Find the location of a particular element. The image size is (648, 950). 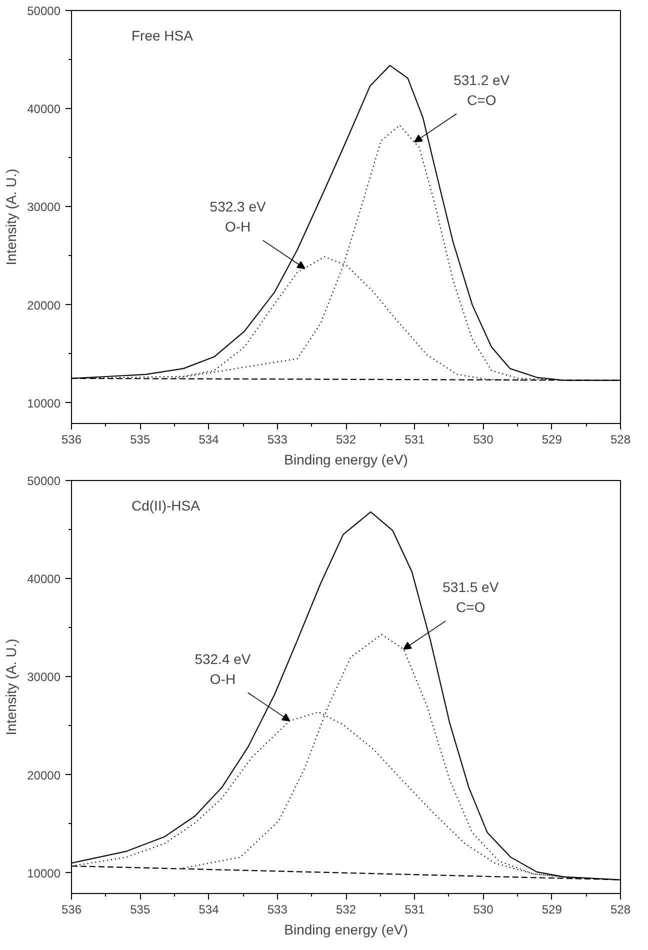

annotation: 532.3 eV O-H is located at coordinates (238, 216).